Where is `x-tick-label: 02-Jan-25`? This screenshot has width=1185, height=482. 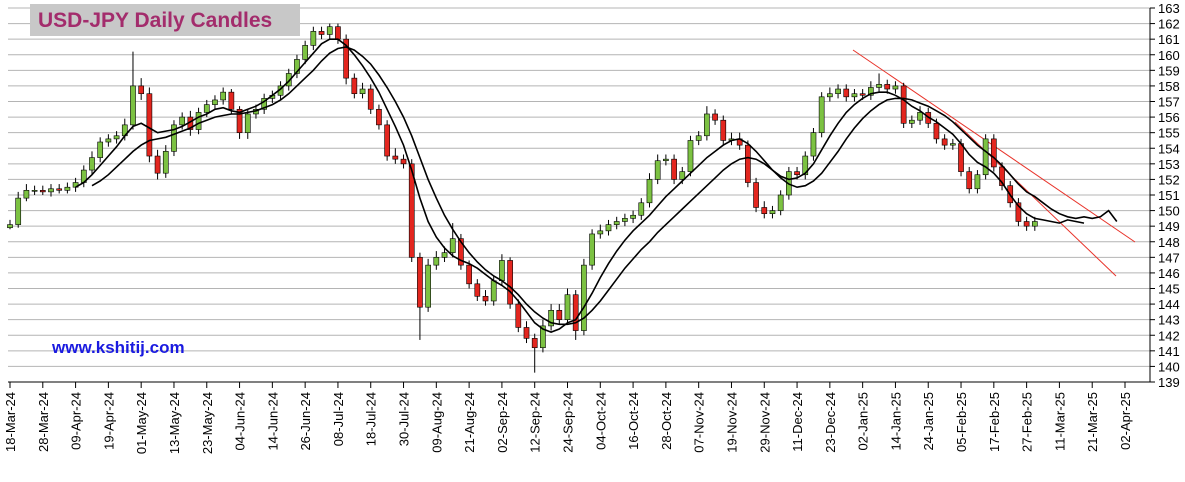
x-tick-label: 02-Jan-25 is located at coordinates (863, 421).